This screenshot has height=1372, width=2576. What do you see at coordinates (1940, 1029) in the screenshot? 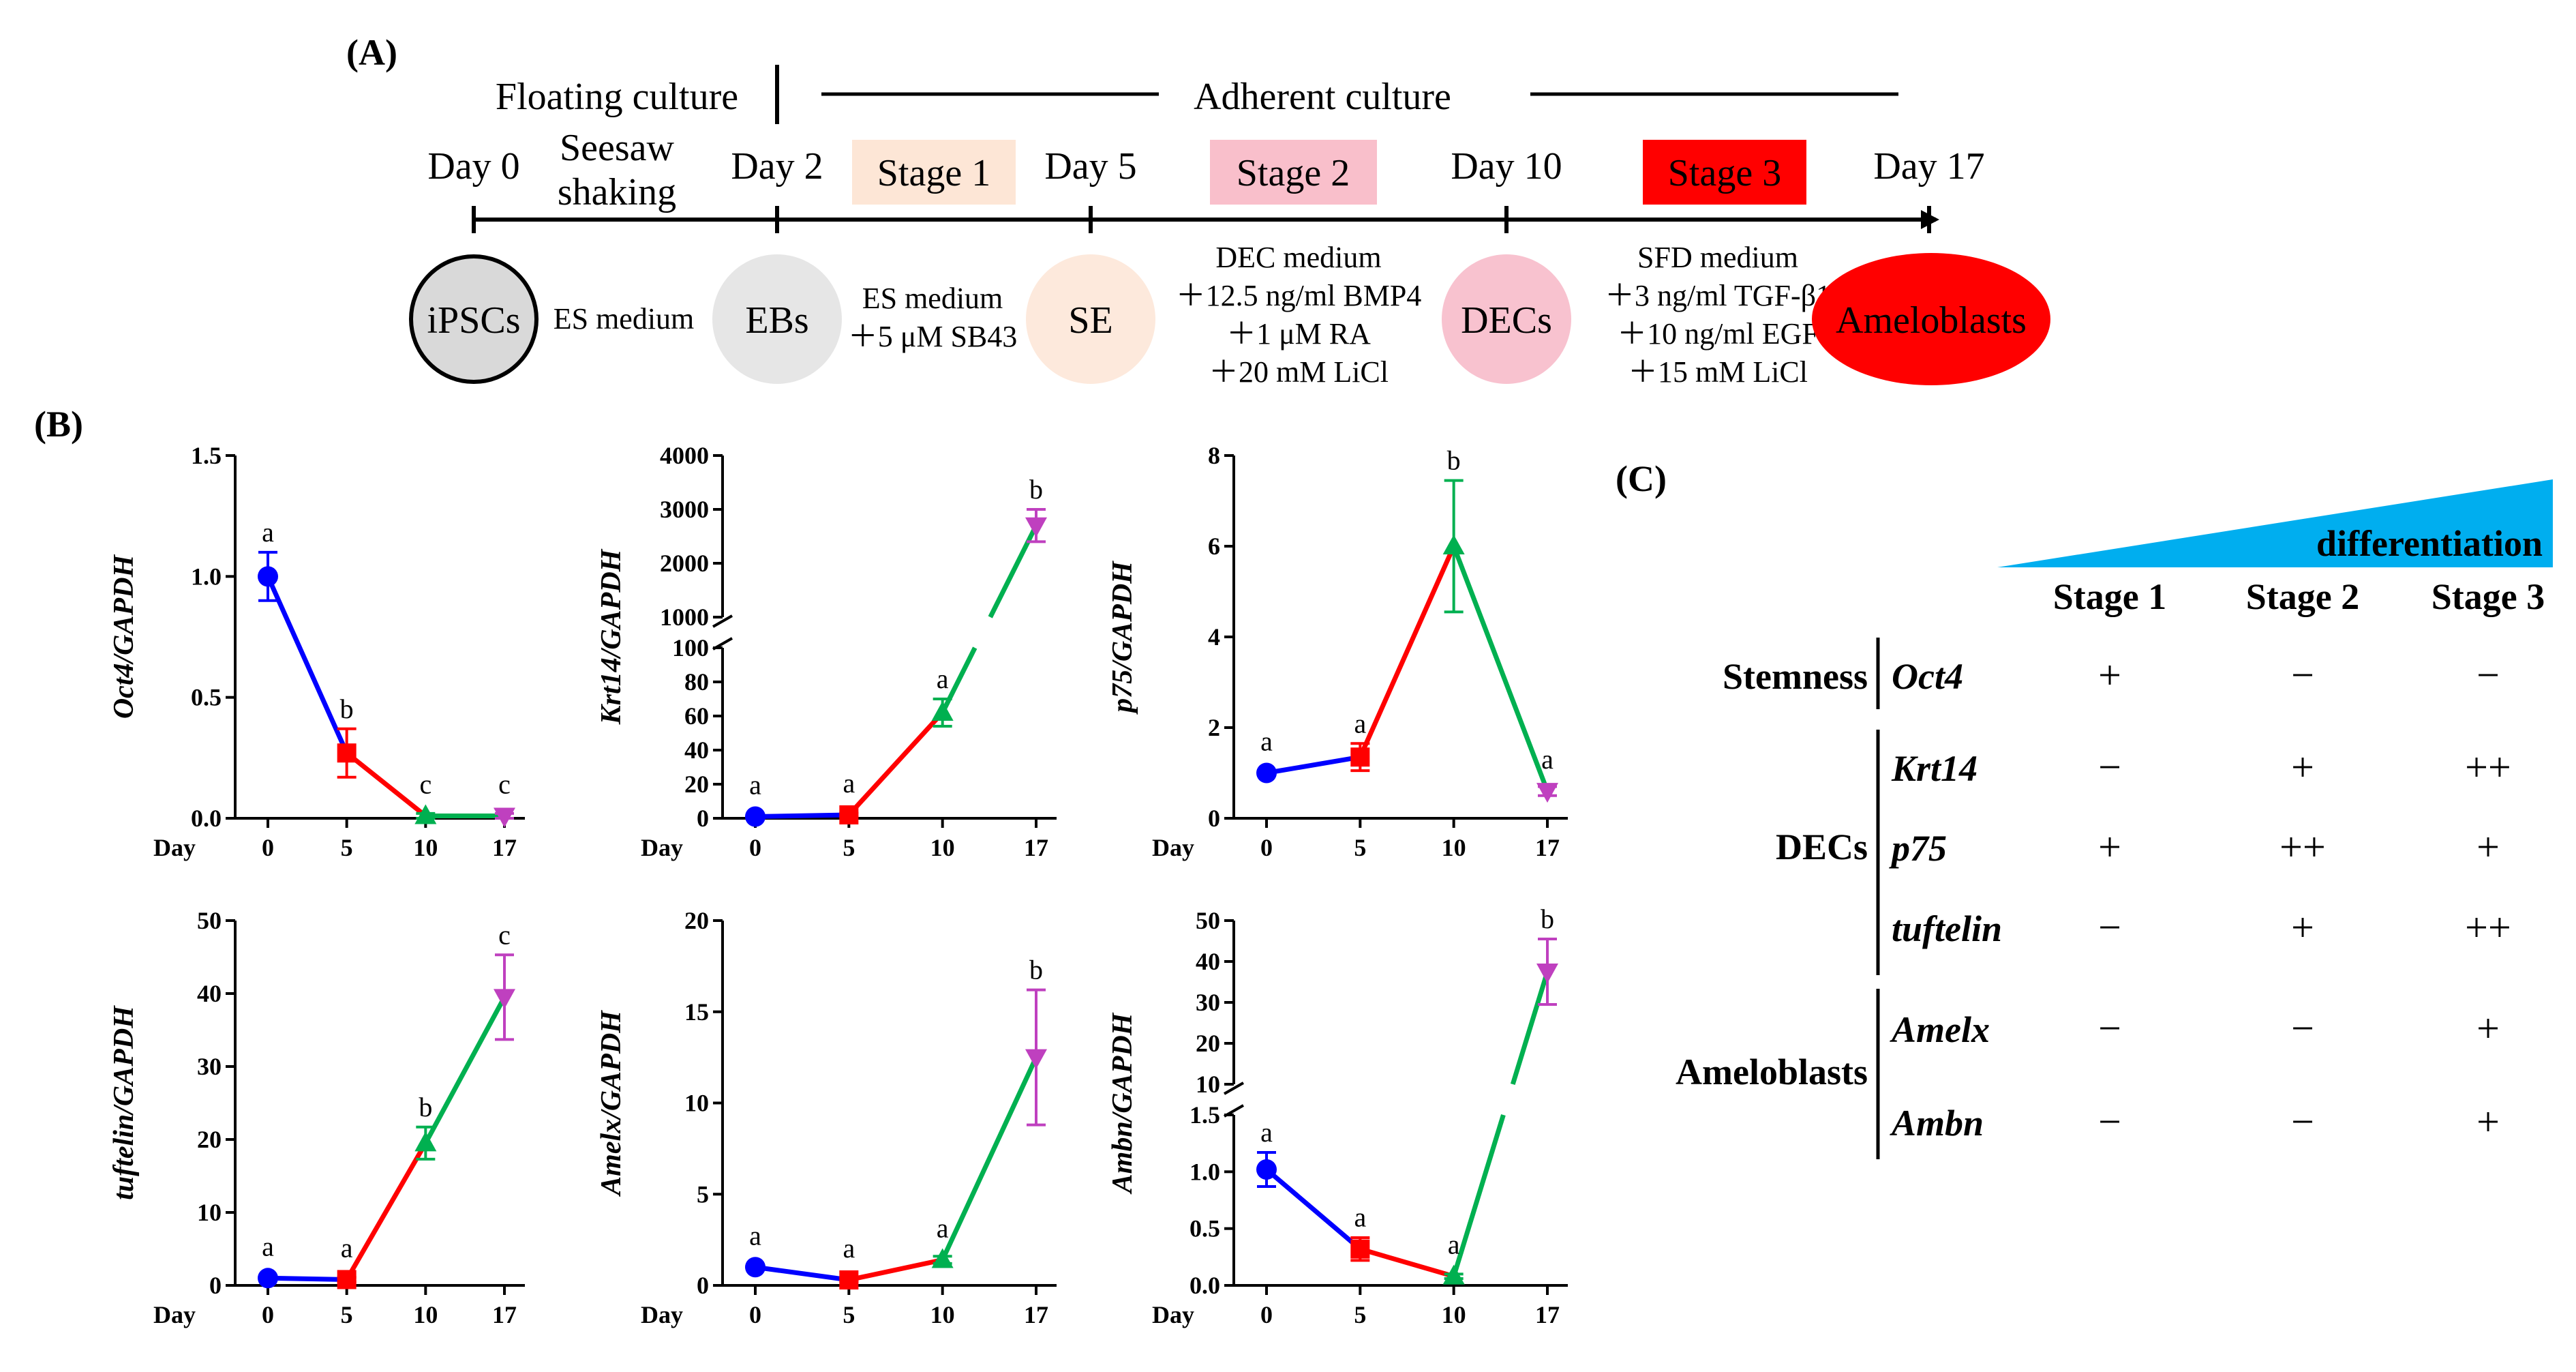
I see `gene-name: Amelx` at bounding box center [1940, 1029].